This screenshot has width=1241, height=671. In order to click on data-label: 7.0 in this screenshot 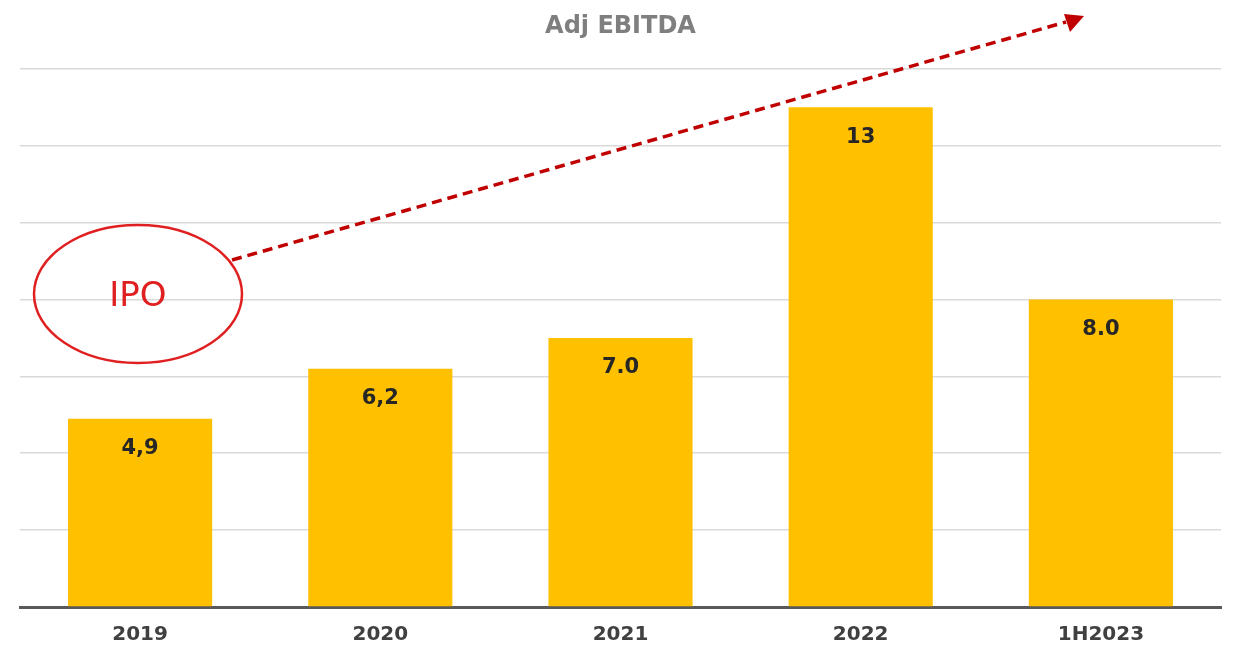, I will do `click(620, 366)`.